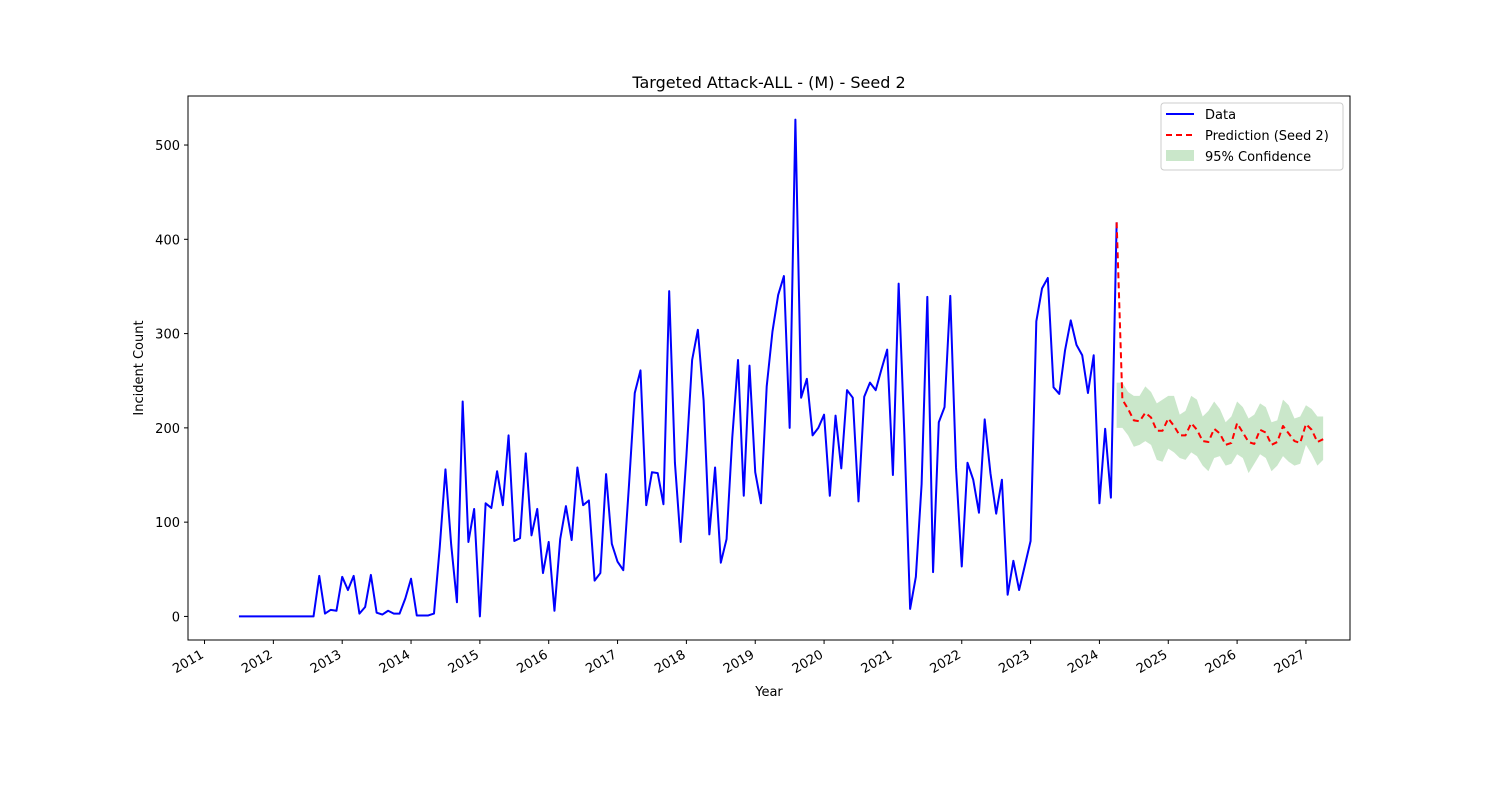 The width and height of the screenshot is (1500, 804). What do you see at coordinates (167, 240) in the screenshot?
I see `y-tick-label: 400` at bounding box center [167, 240].